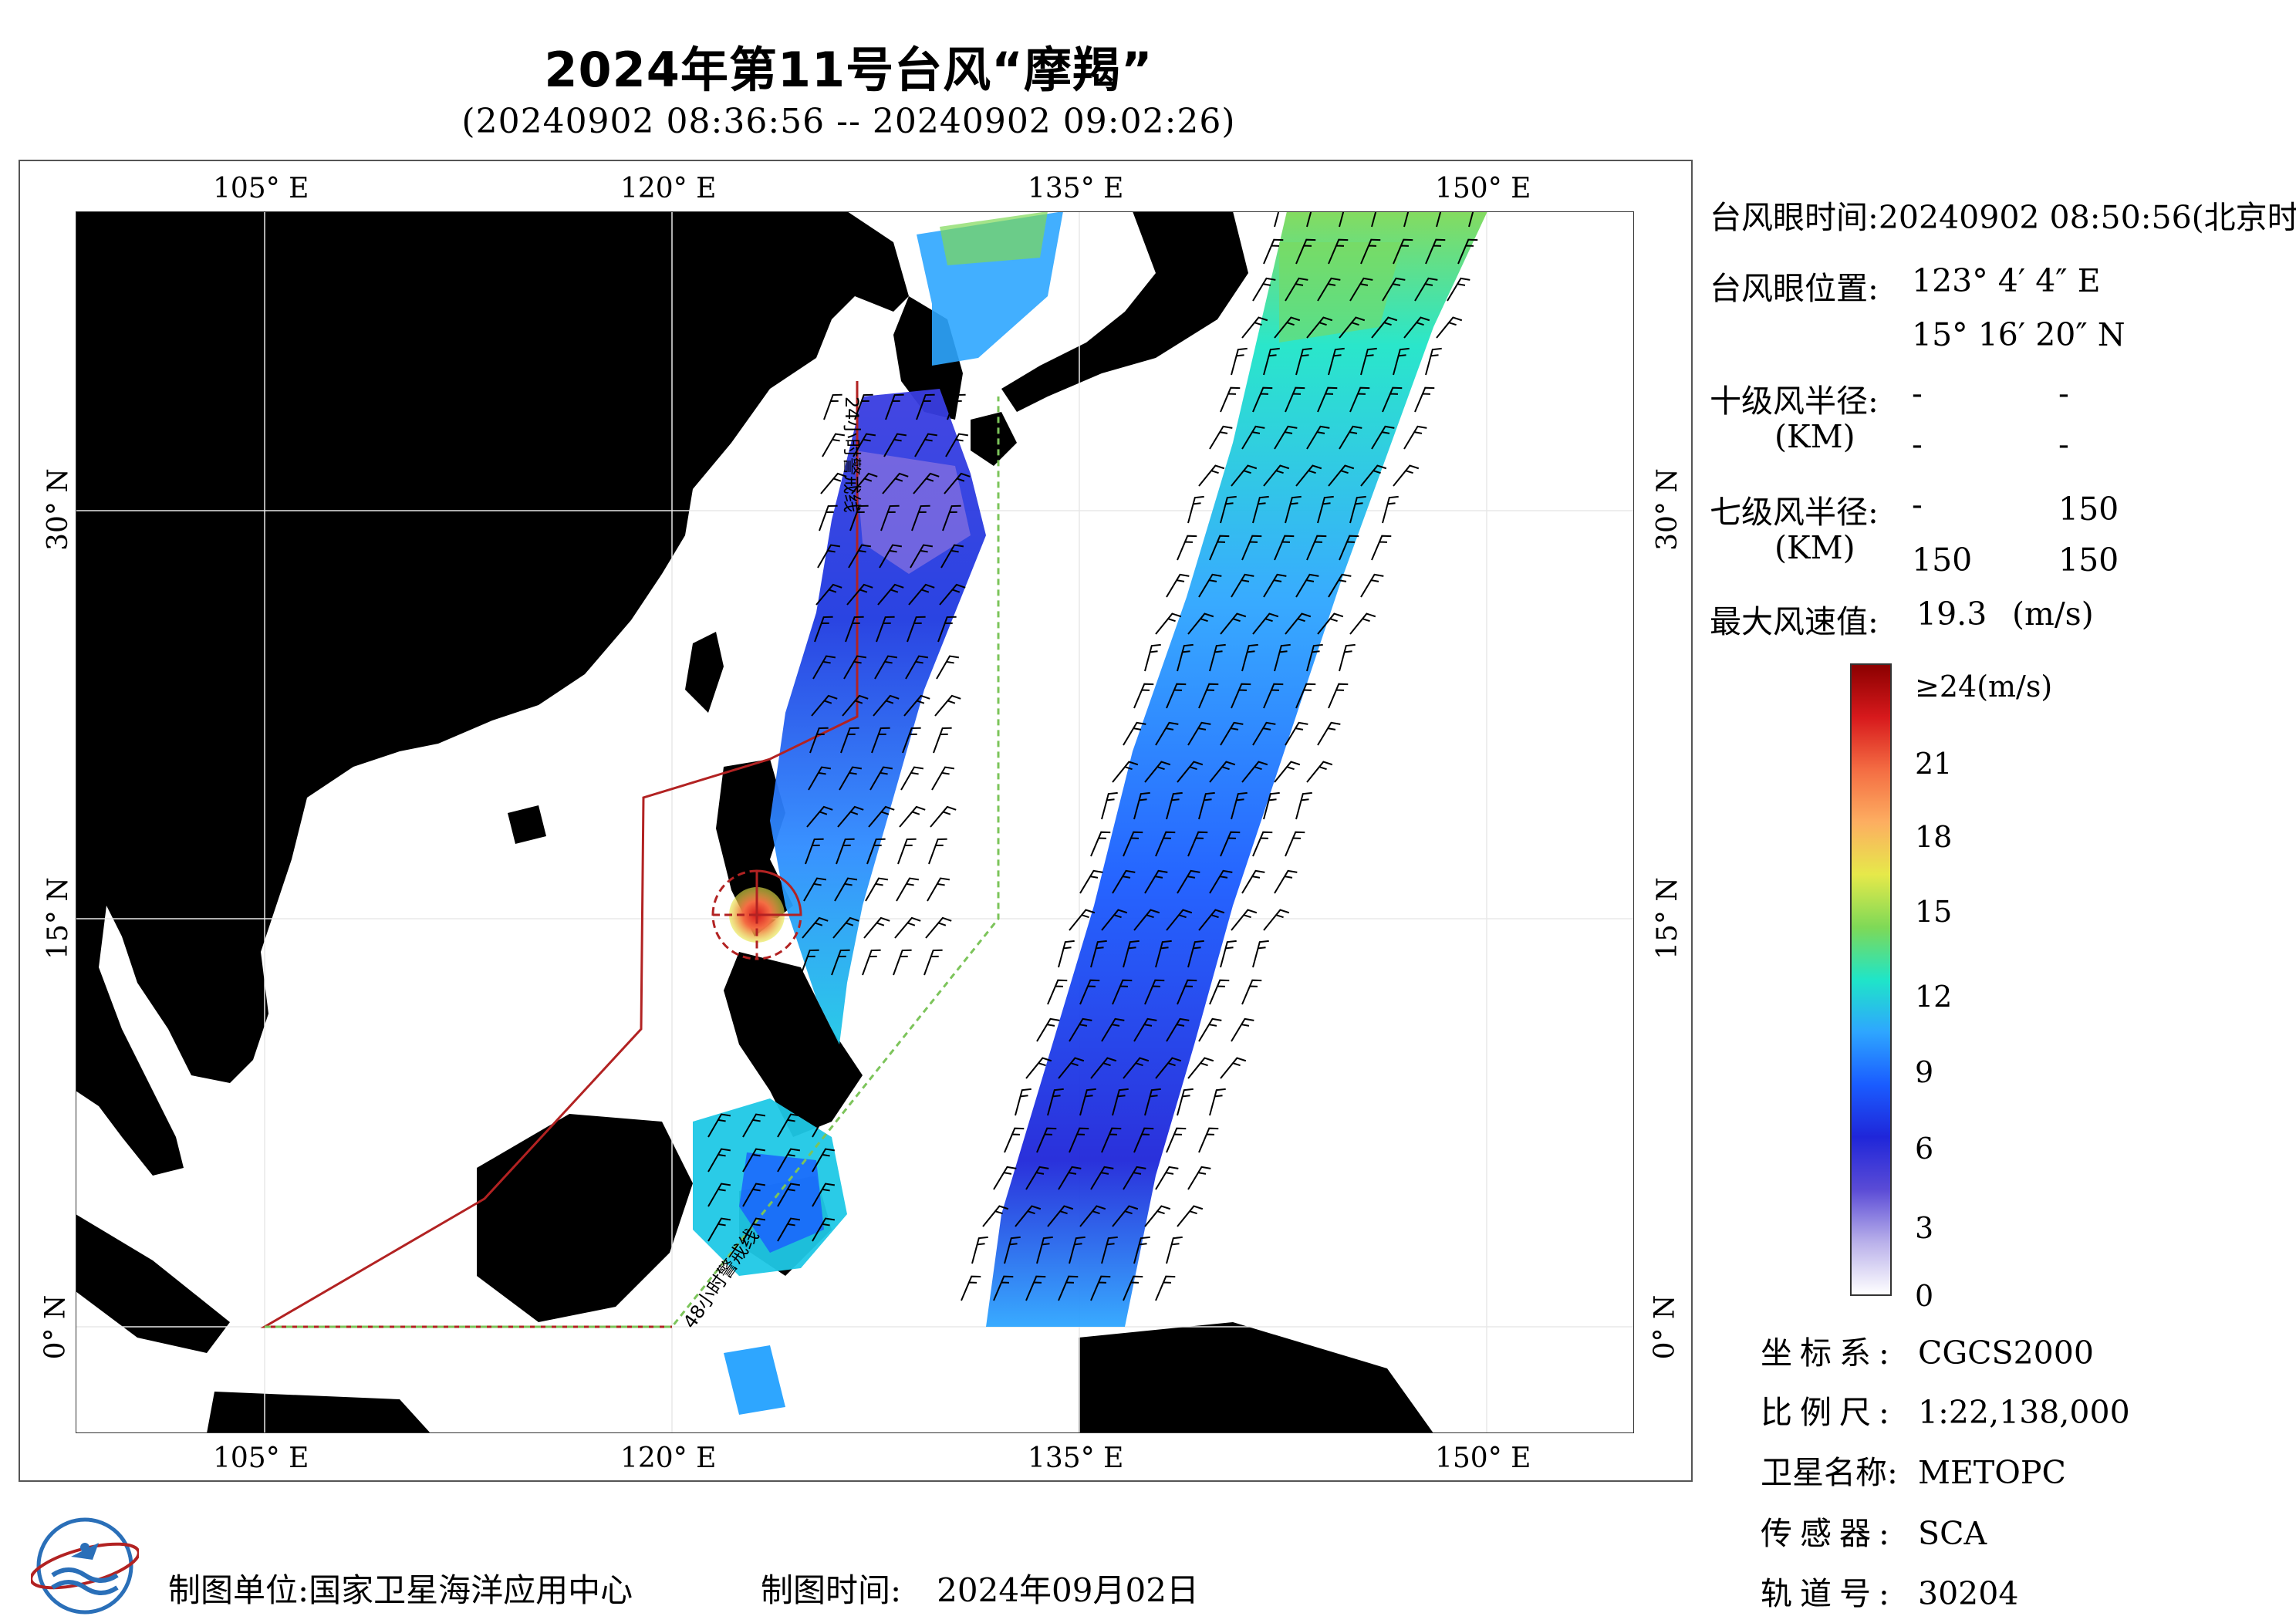 This screenshot has width=2296, height=1623. I want to click on new-guinea, so click(1256, 1377).